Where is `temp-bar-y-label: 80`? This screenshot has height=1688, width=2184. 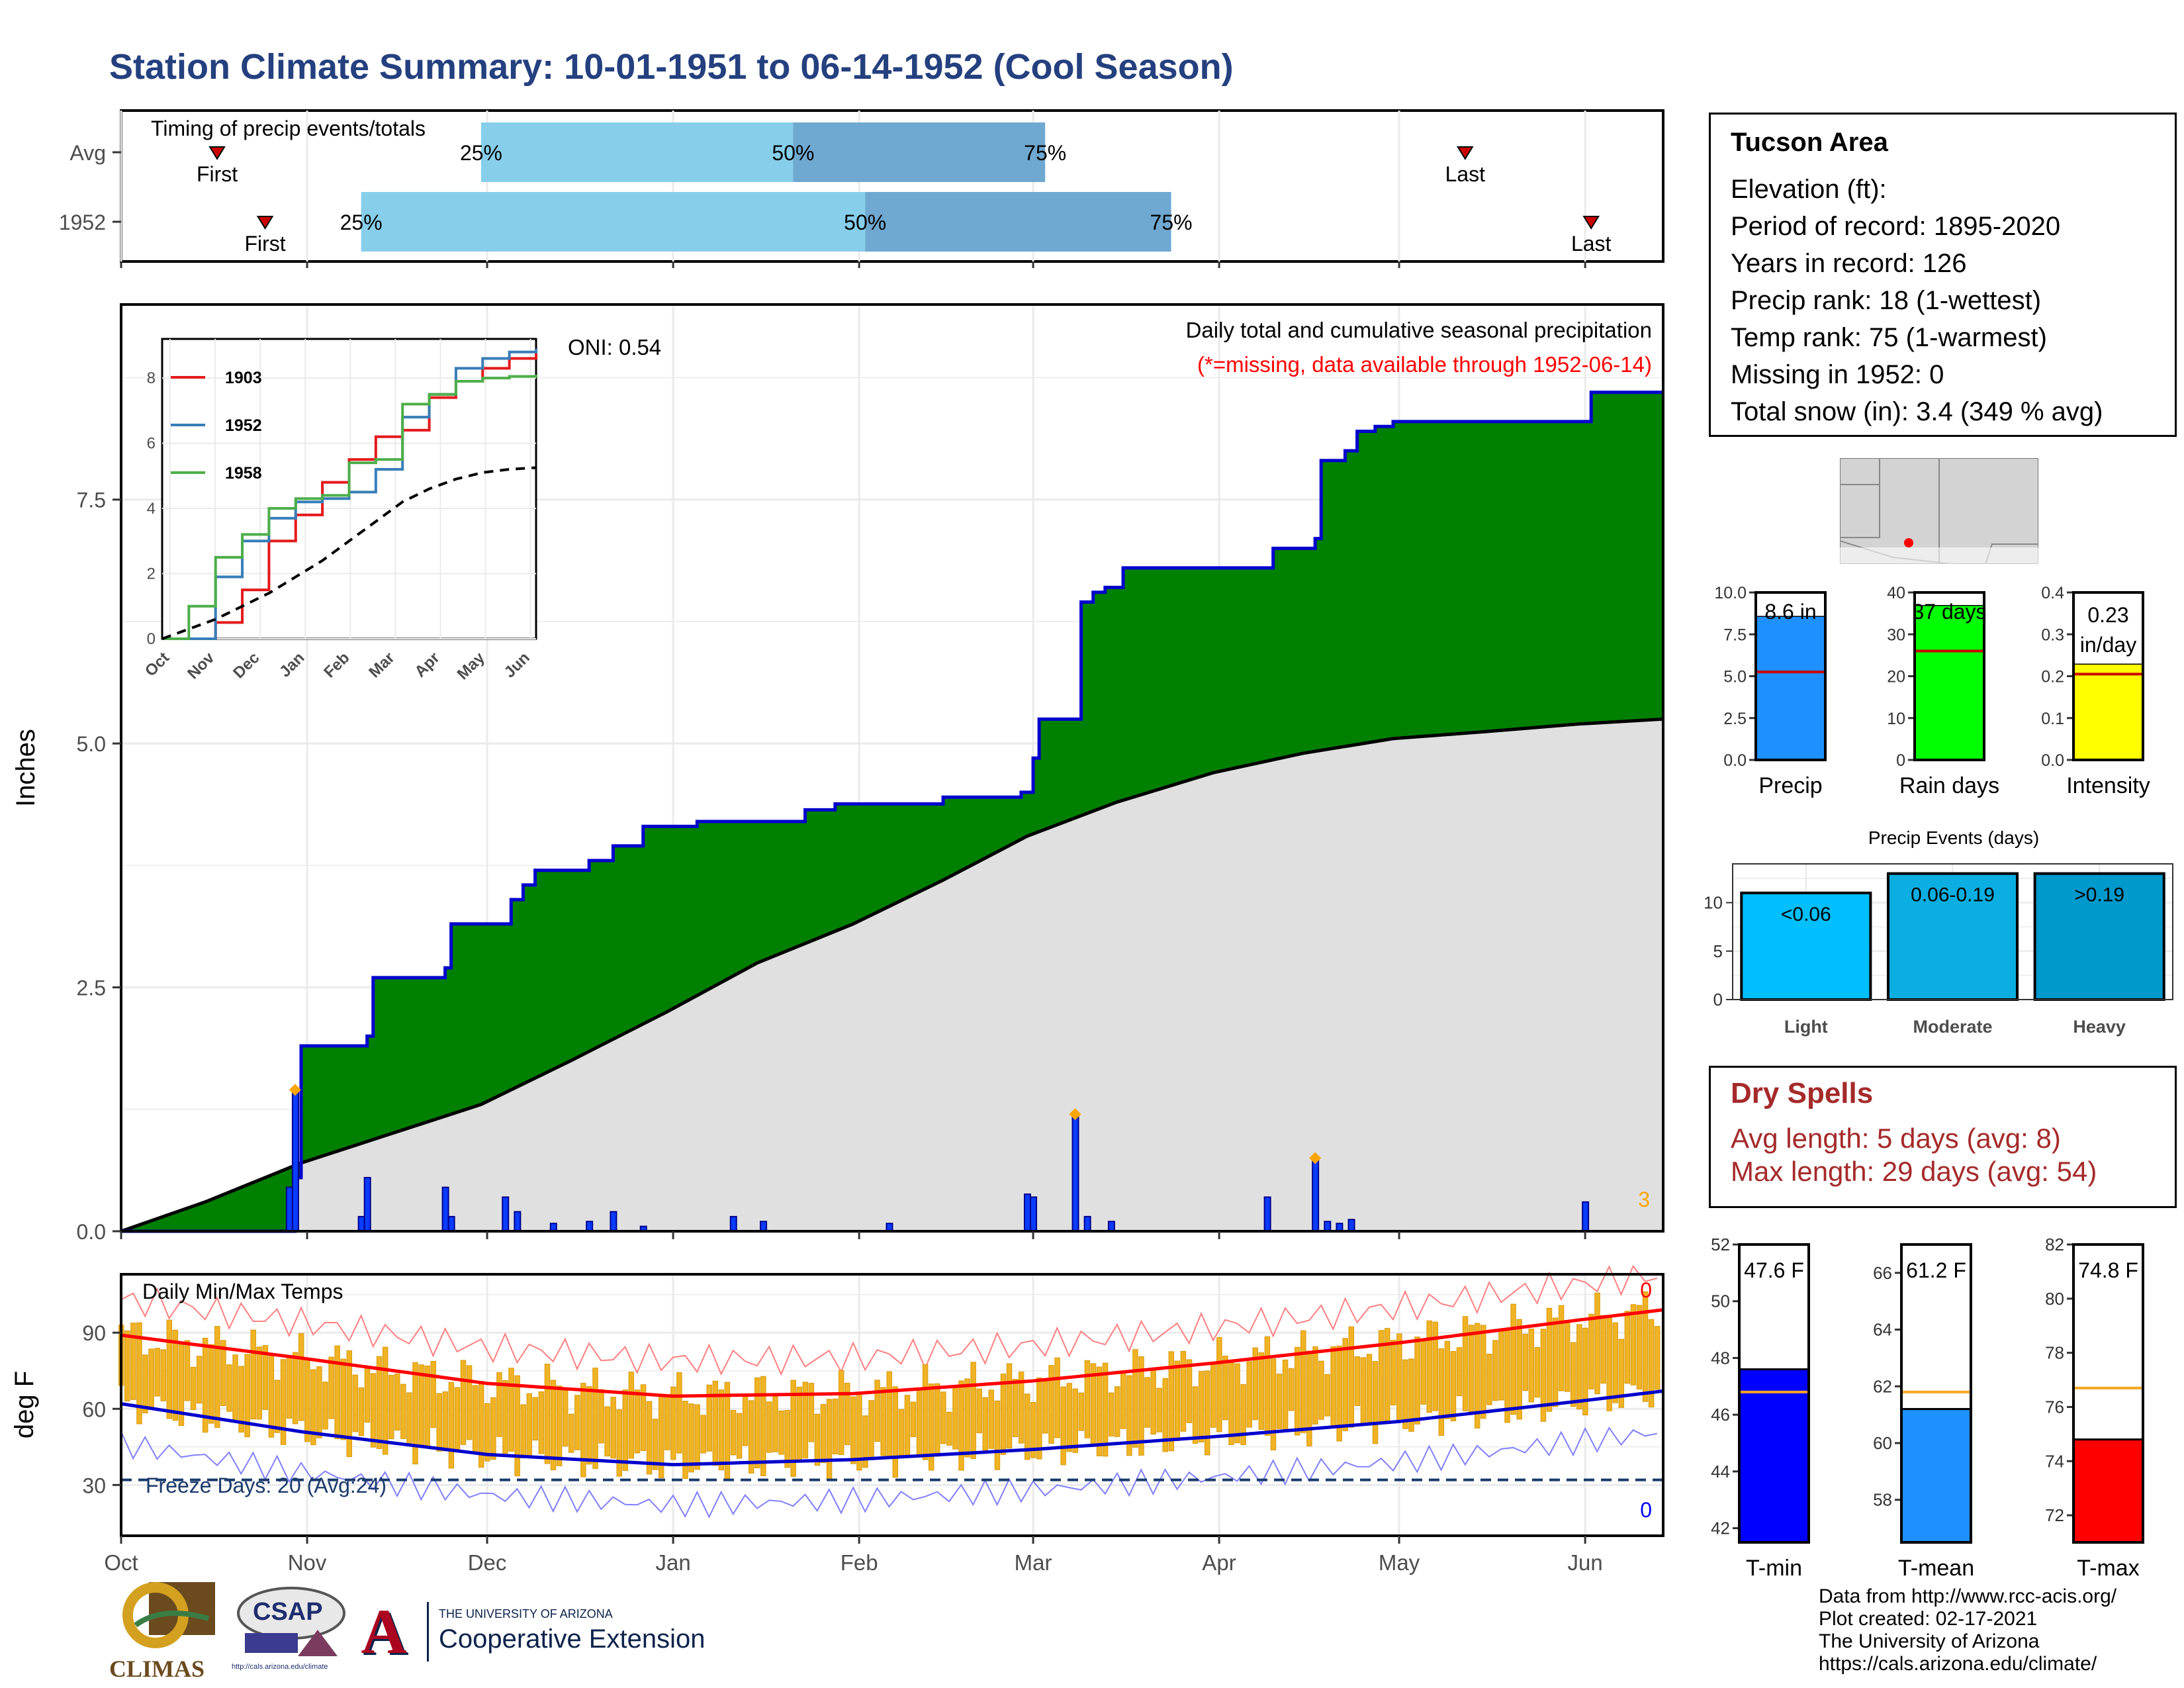 temp-bar-y-label: 80 is located at coordinates (2054, 1299).